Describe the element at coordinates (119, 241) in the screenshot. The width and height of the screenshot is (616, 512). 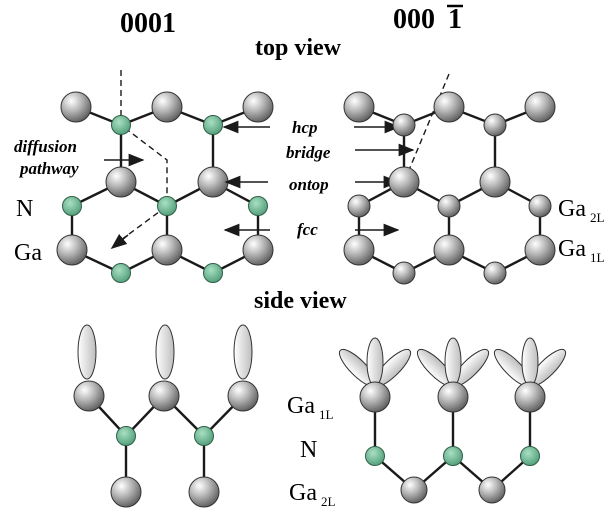
I see `diffusion-arrowhead` at that location.